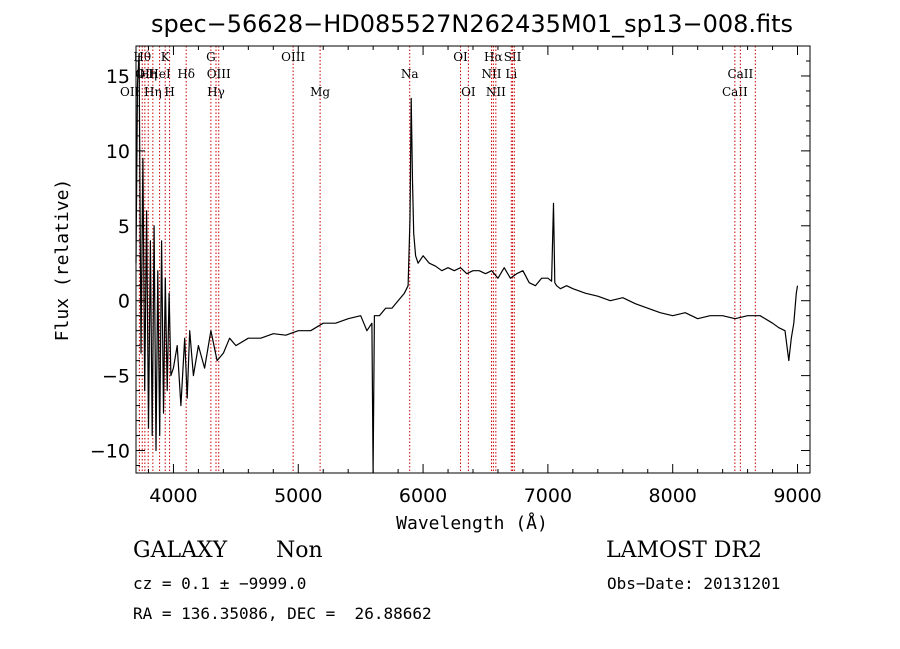 The width and height of the screenshot is (900, 649). Describe the element at coordinates (124, 302) in the screenshot. I see `y-tick-label: 0` at that location.